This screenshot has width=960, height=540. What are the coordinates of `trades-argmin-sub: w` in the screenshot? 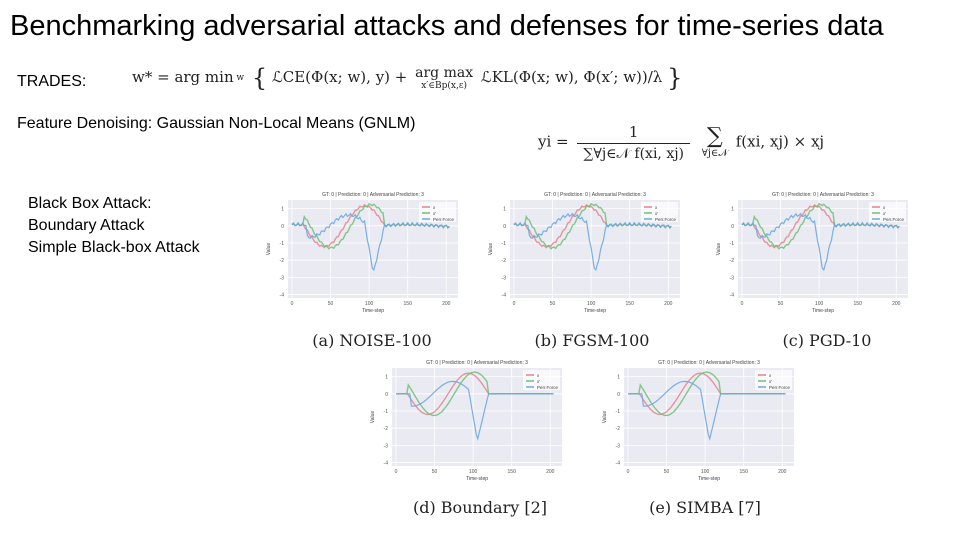 It's located at (240, 78).